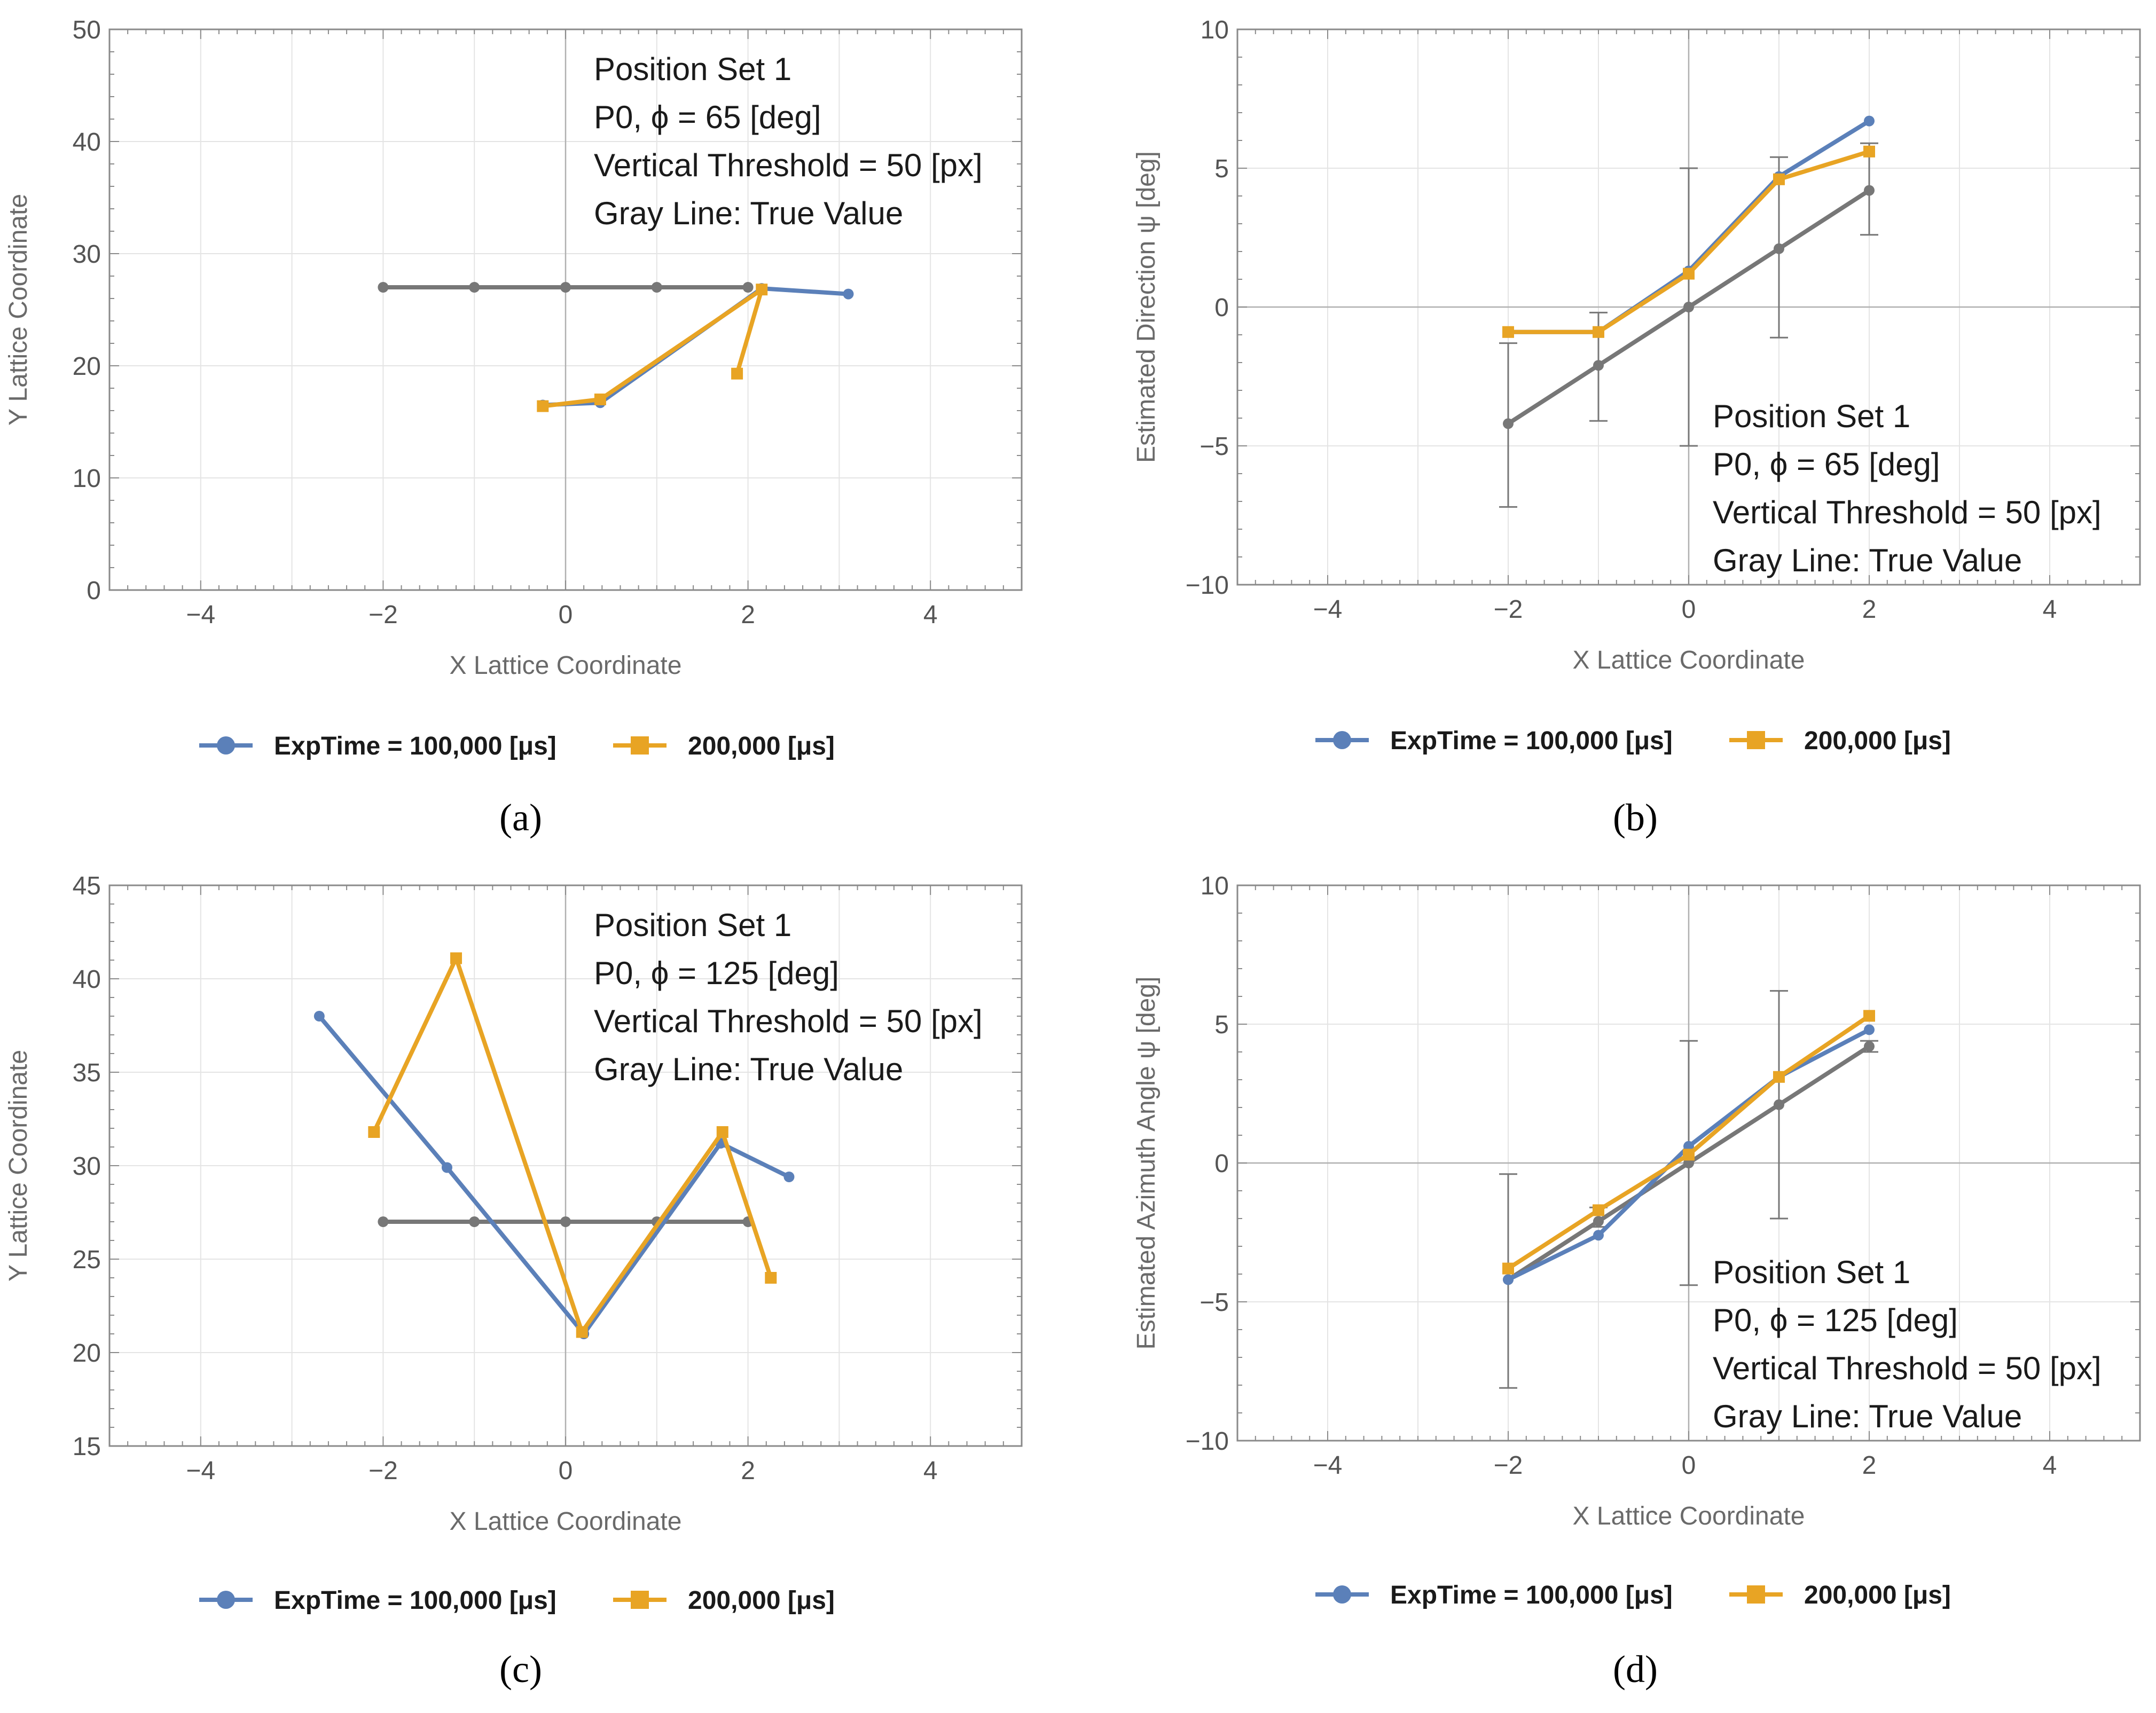  I want to click on y-tick-label: 40, so click(87, 142).